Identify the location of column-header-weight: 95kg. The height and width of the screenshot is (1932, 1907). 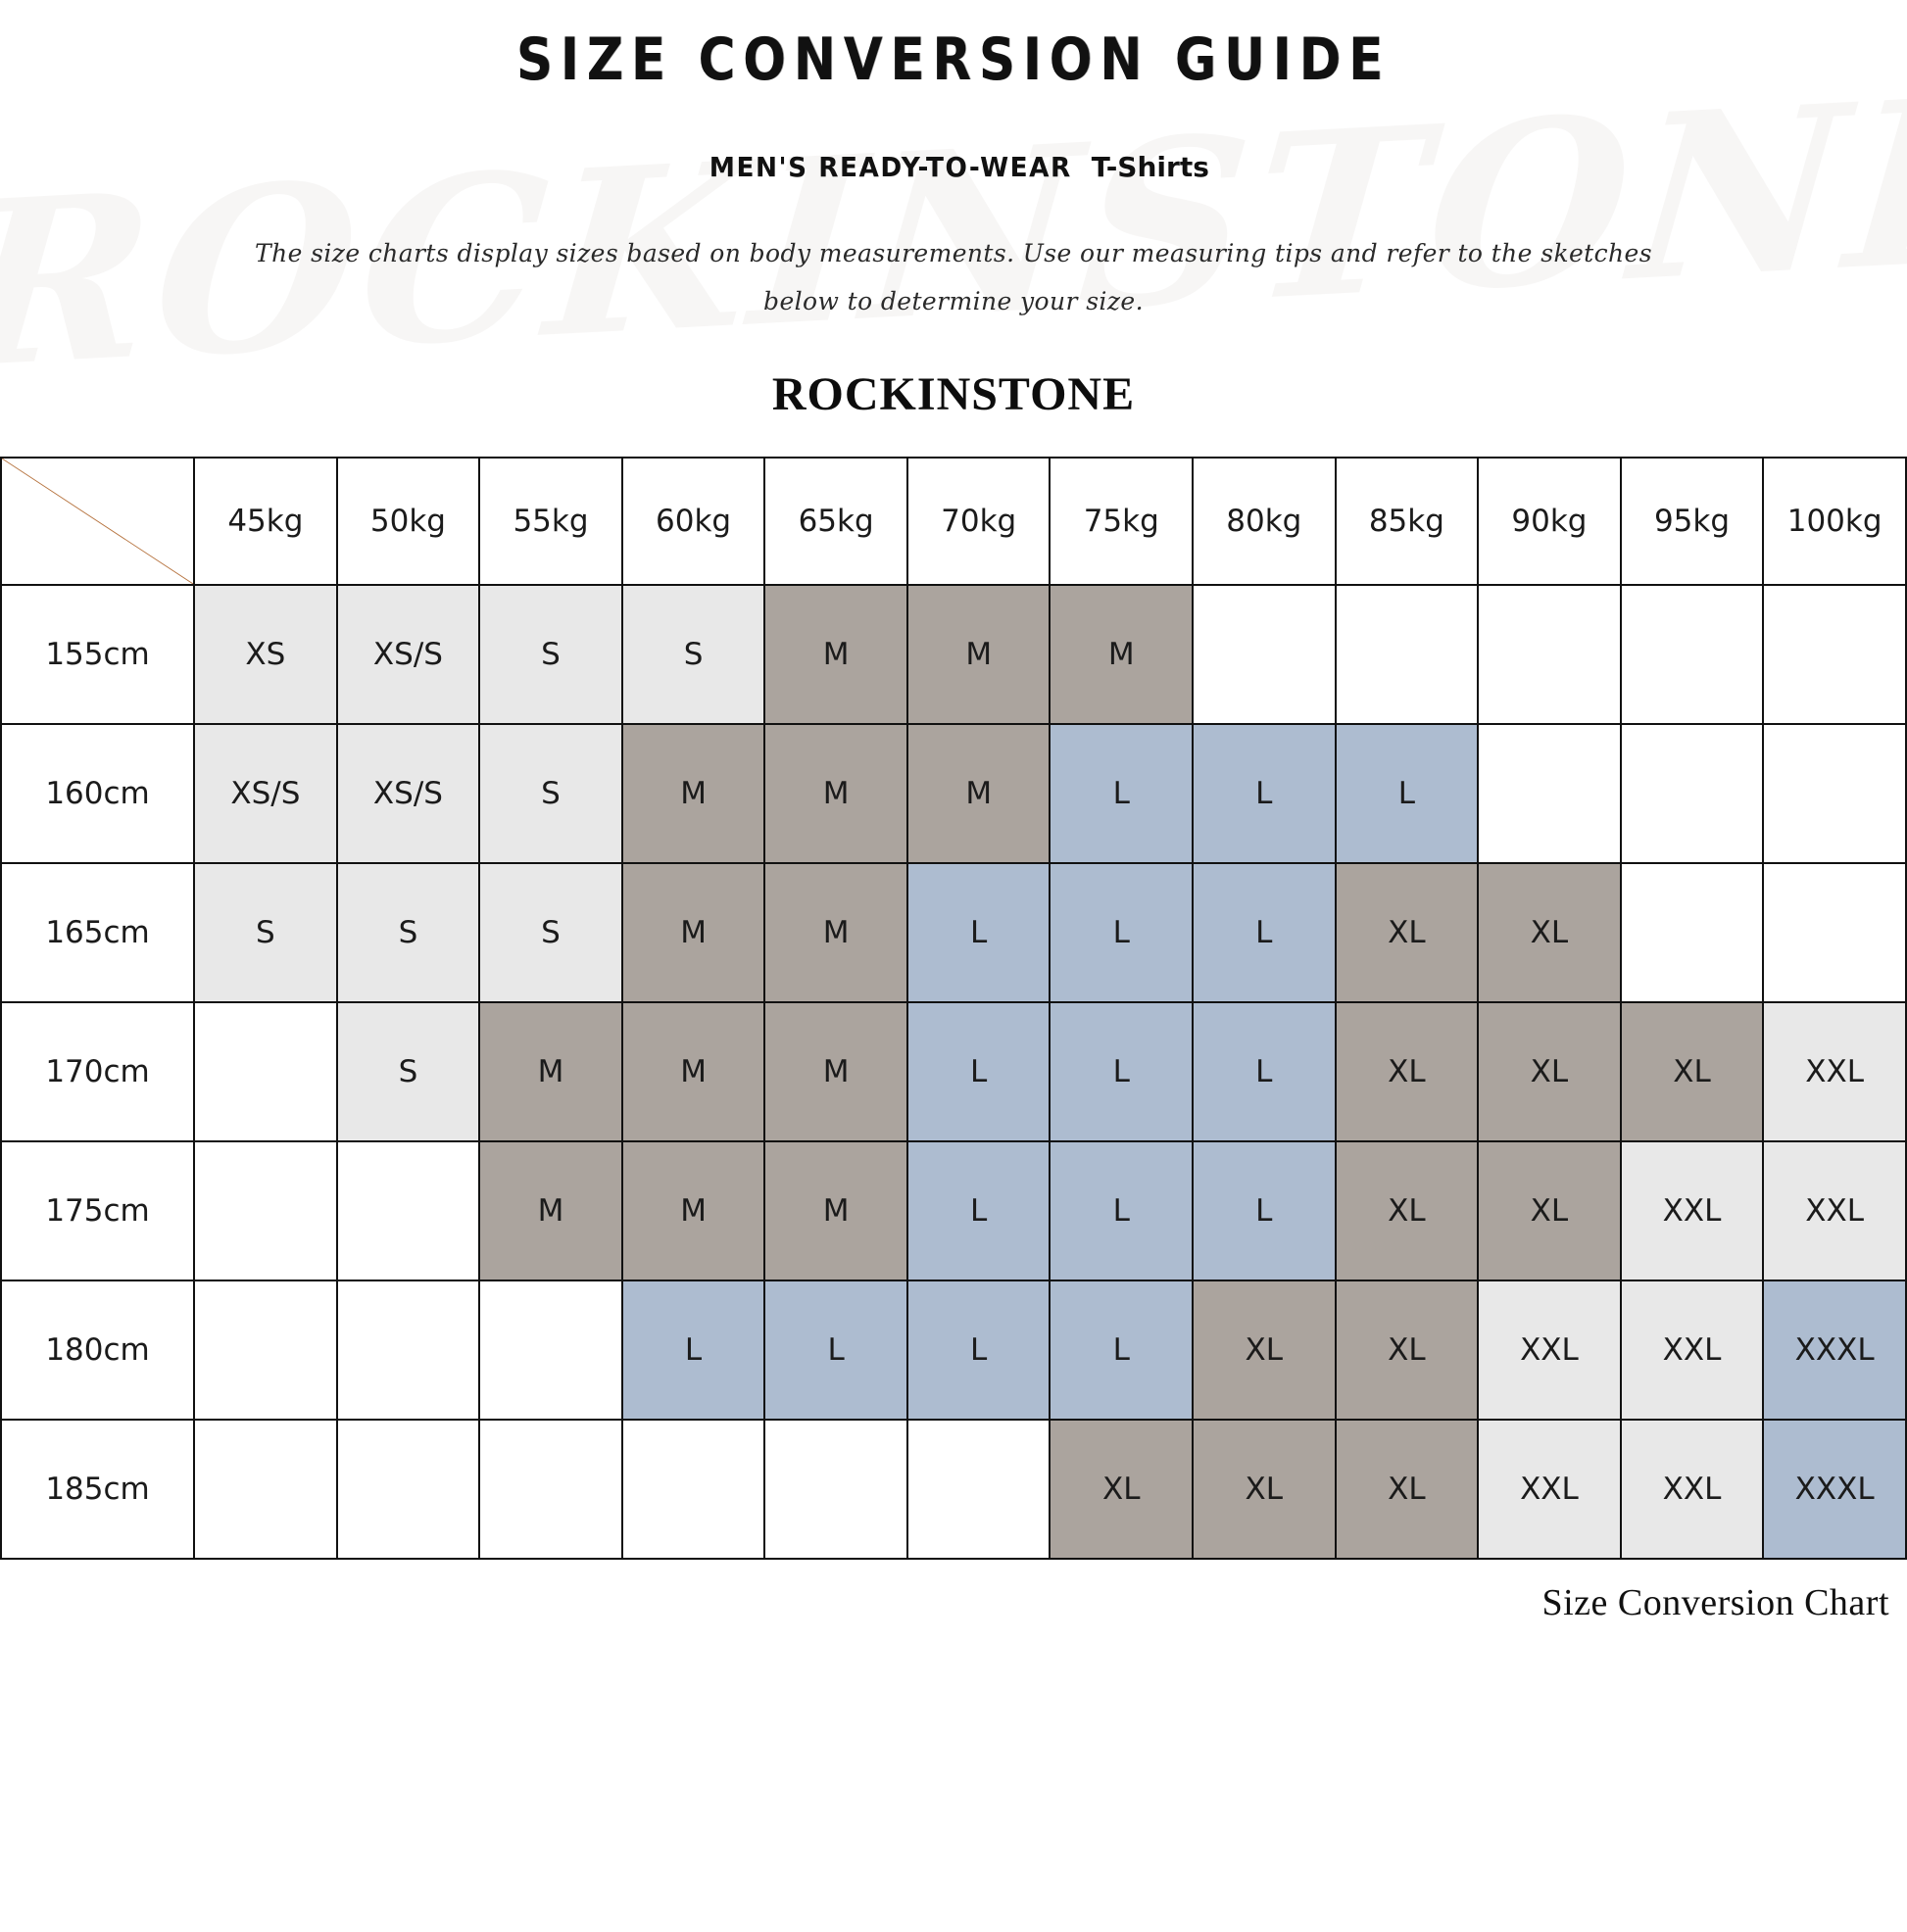
(1692, 521).